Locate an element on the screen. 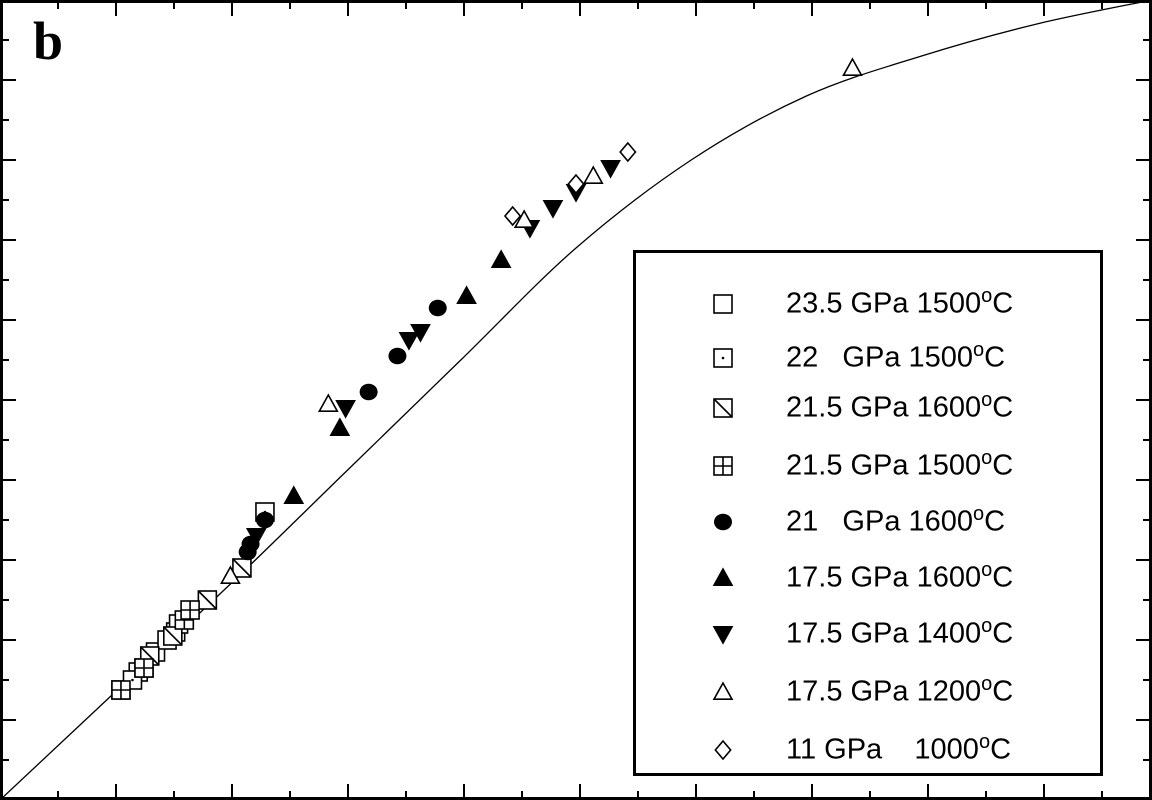 The height and width of the screenshot is (800, 1152). legend-series-name: 17.5 GPa 1400 is located at coordinates (884, 633).